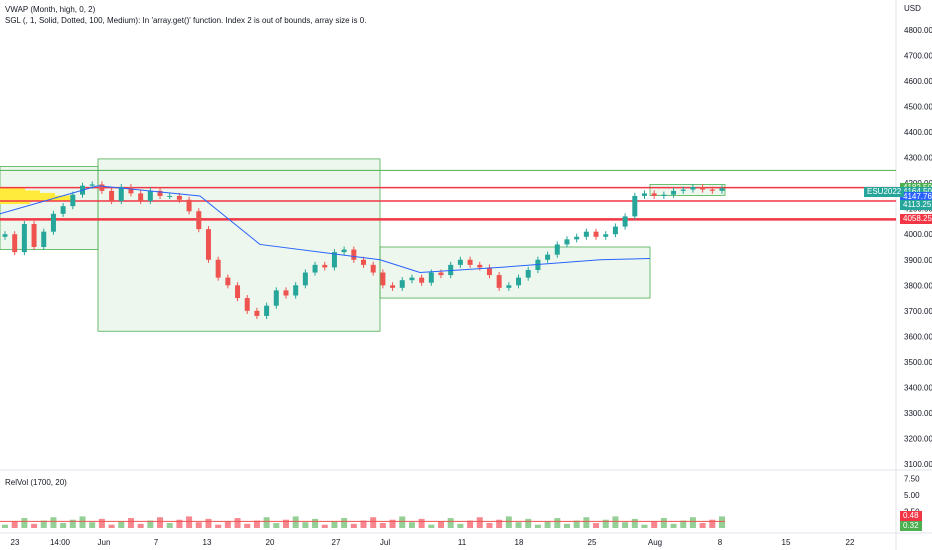 This screenshot has height=550, width=932. I want to click on y-tick-label: 4600.00, so click(918, 81).